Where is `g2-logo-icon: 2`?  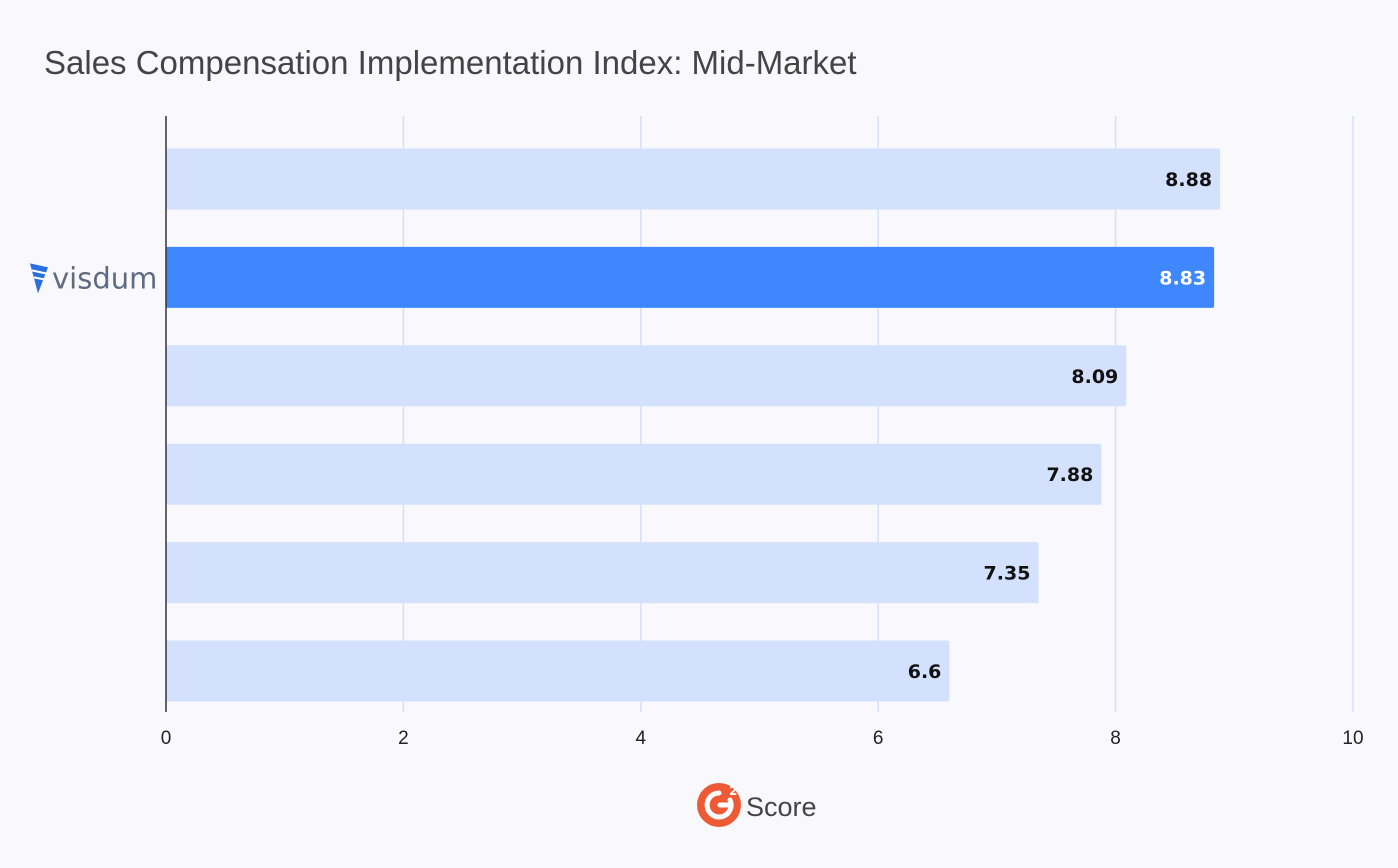 g2-logo-icon: 2 is located at coordinates (719, 805).